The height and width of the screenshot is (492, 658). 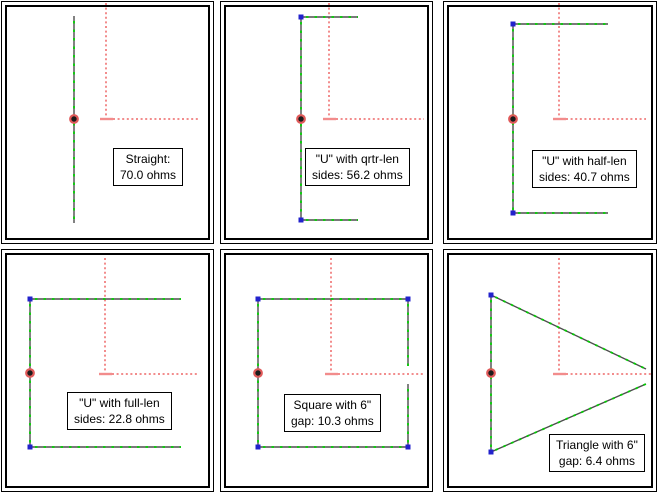 What do you see at coordinates (148, 167) in the screenshot?
I see `impedance-label: Straight: 70.0 ohms` at bounding box center [148, 167].